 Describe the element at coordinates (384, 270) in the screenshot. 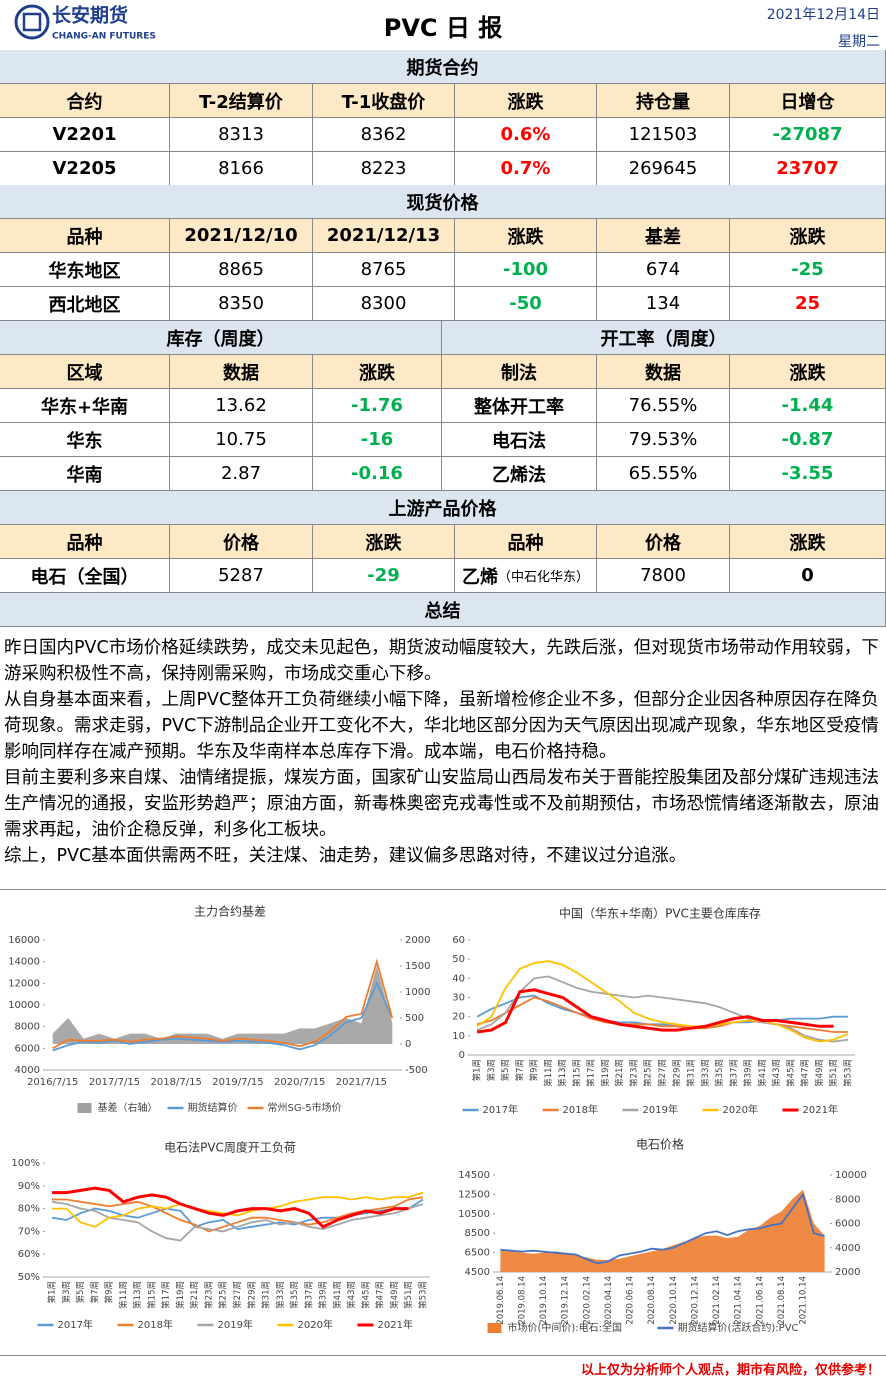

I see `table-cell: 8765` at that location.